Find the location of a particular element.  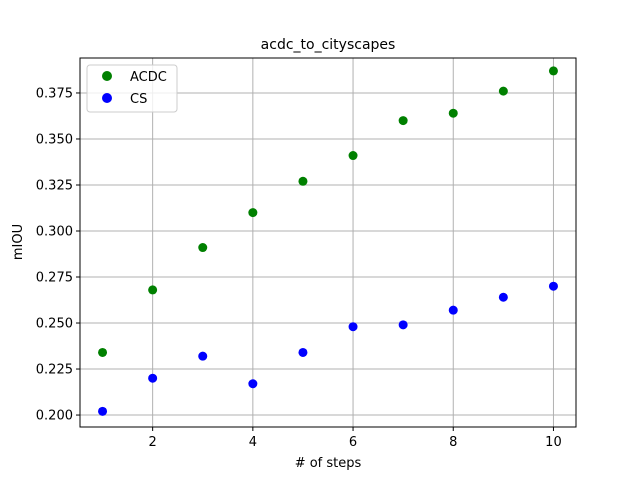

x-axis-label: # of steps is located at coordinates (328, 463).